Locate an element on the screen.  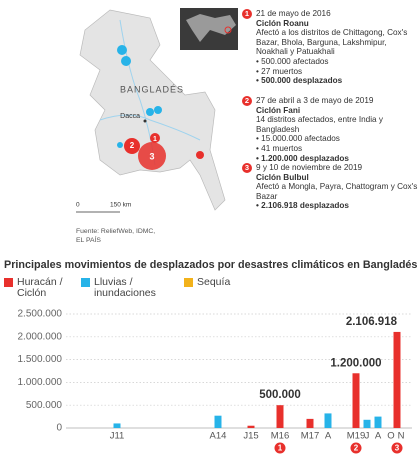
x-tick-label: J is located at coordinates (367, 436).